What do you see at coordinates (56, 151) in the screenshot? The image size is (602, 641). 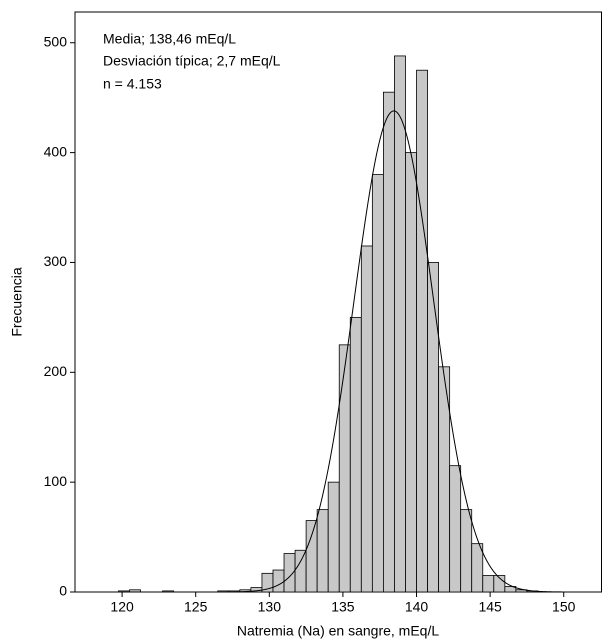 I see `y-tick-label: 400` at bounding box center [56, 151].